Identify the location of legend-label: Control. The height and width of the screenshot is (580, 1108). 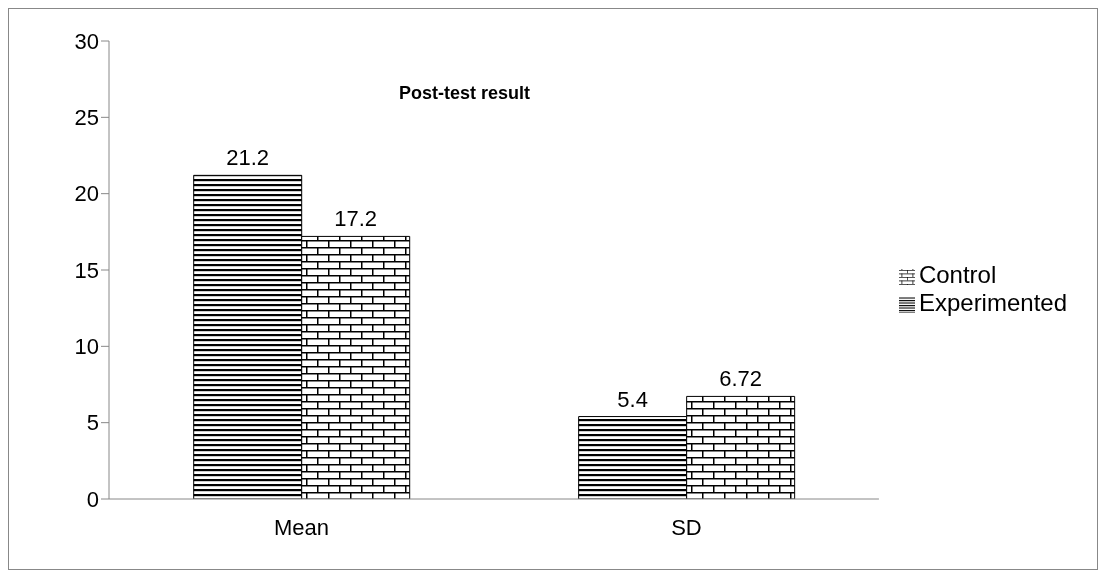
(957, 274).